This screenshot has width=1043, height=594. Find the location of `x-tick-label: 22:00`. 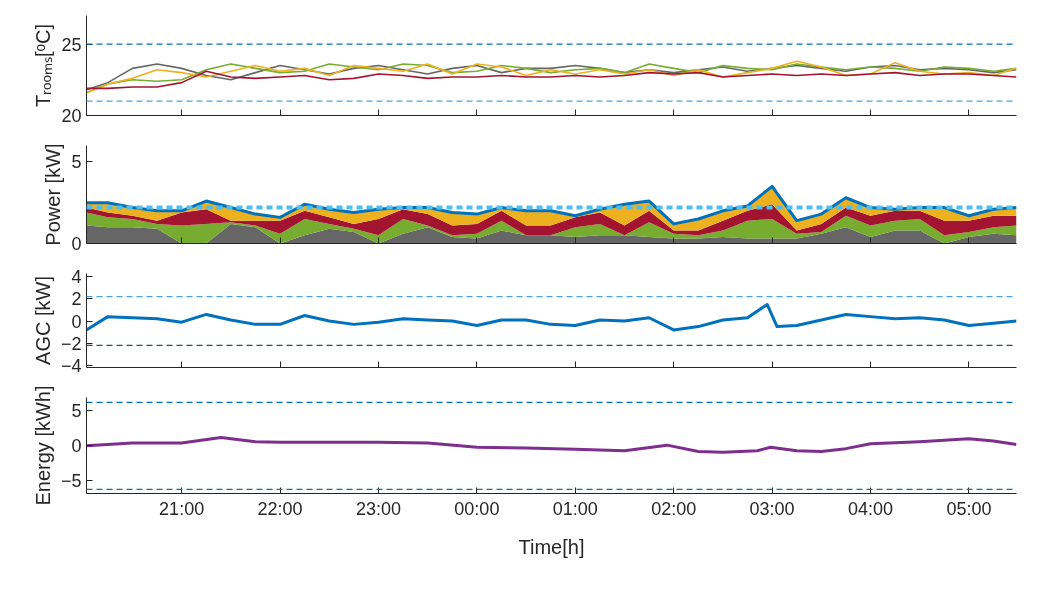

x-tick-label: 22:00 is located at coordinates (280, 508).